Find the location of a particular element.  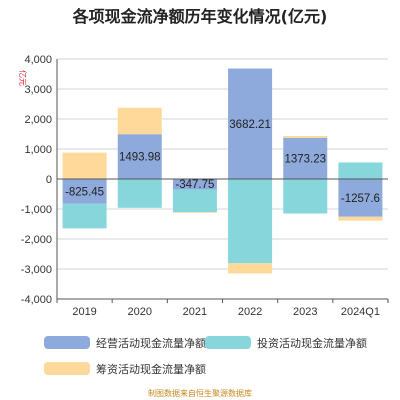

y-tick-label: 0 is located at coordinates (49, 180).